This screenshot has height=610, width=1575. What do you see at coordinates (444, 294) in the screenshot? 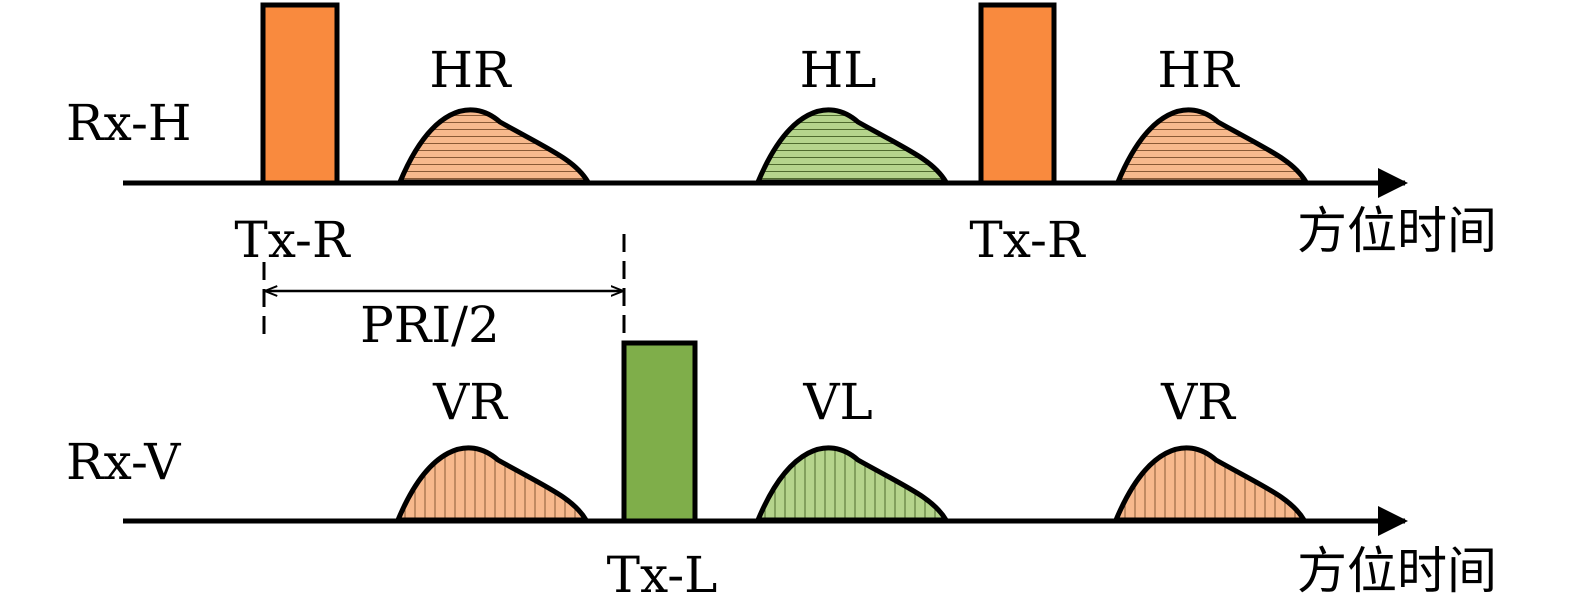
I see `pri-half-interval: PRI/2` at bounding box center [444, 294].